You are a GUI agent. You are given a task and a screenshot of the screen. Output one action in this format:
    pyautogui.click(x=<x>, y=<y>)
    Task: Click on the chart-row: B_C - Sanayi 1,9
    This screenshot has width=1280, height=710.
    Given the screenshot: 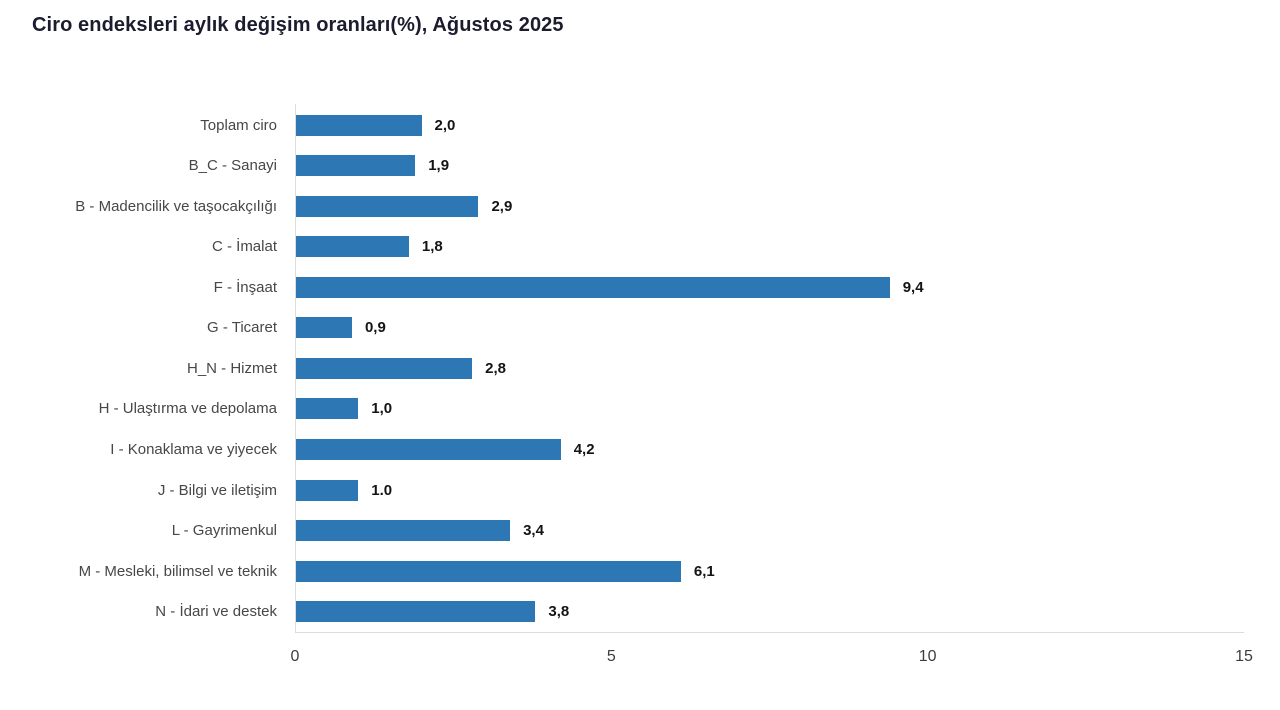 What is the action you would take?
    pyautogui.click(x=622, y=166)
    